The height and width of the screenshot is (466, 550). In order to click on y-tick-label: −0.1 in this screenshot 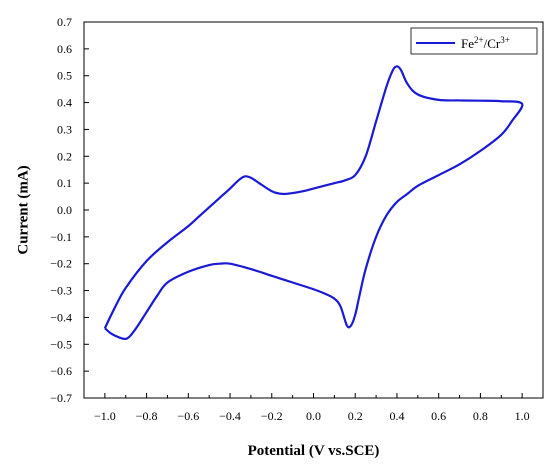, I will do `click(61, 237)`.